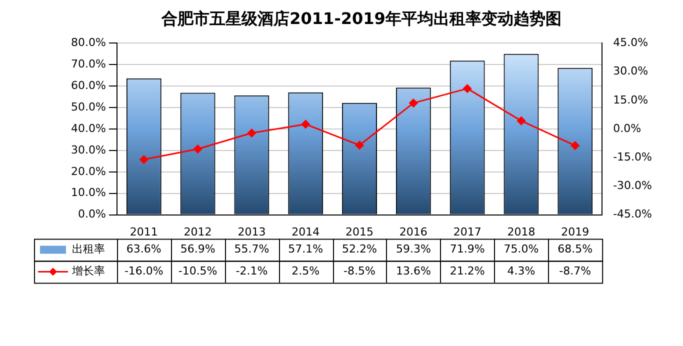 The image size is (683, 346). Describe the element at coordinates (360, 271) in the screenshot. I see `data-label: -8.5%` at that location.